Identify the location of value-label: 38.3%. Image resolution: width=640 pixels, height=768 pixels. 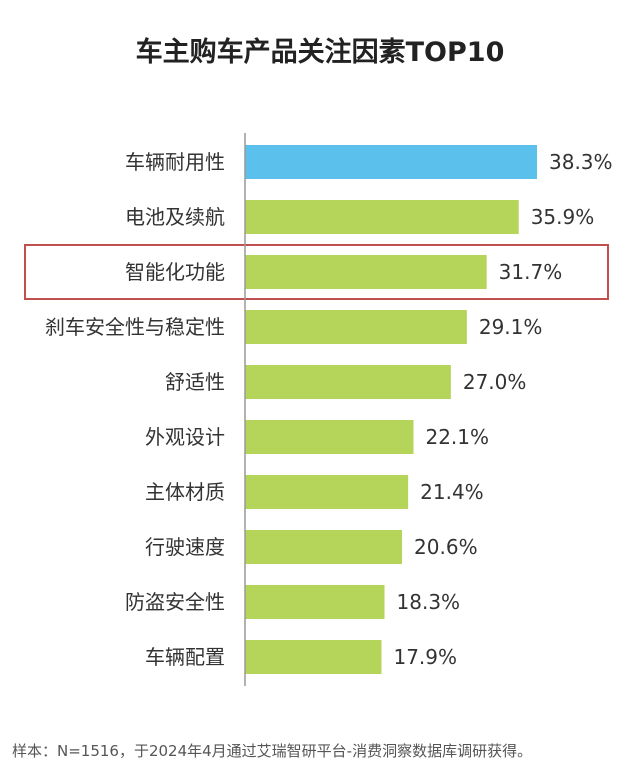
(581, 162).